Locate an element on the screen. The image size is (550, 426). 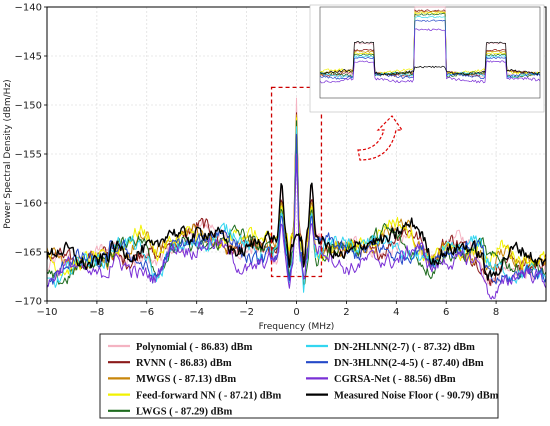
legend-label-5: LWGS ( - 87.29) dBm is located at coordinates (184, 412).